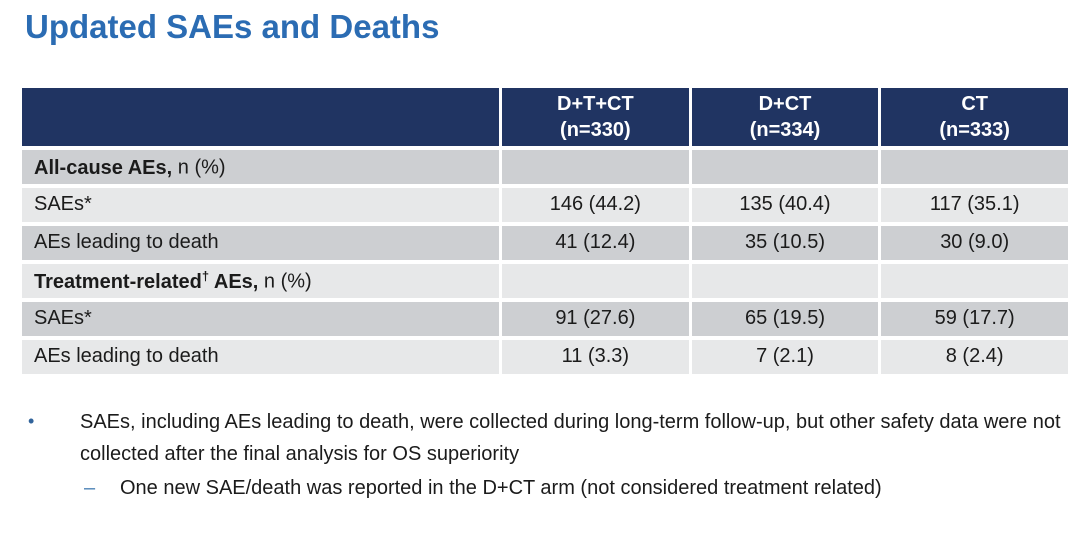 The image size is (1080, 551). I want to click on header-col-dtct-n: (n=330), so click(595, 129).